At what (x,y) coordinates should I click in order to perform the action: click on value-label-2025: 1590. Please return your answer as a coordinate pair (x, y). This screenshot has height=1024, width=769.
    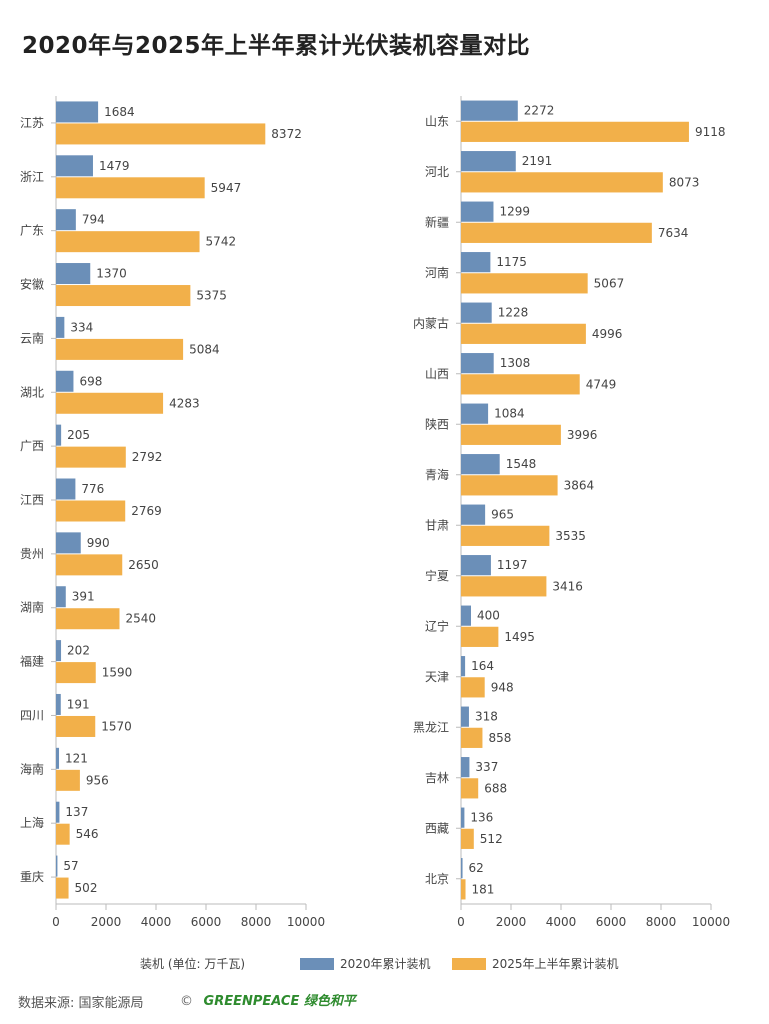
    Looking at the image, I should click on (117, 673).